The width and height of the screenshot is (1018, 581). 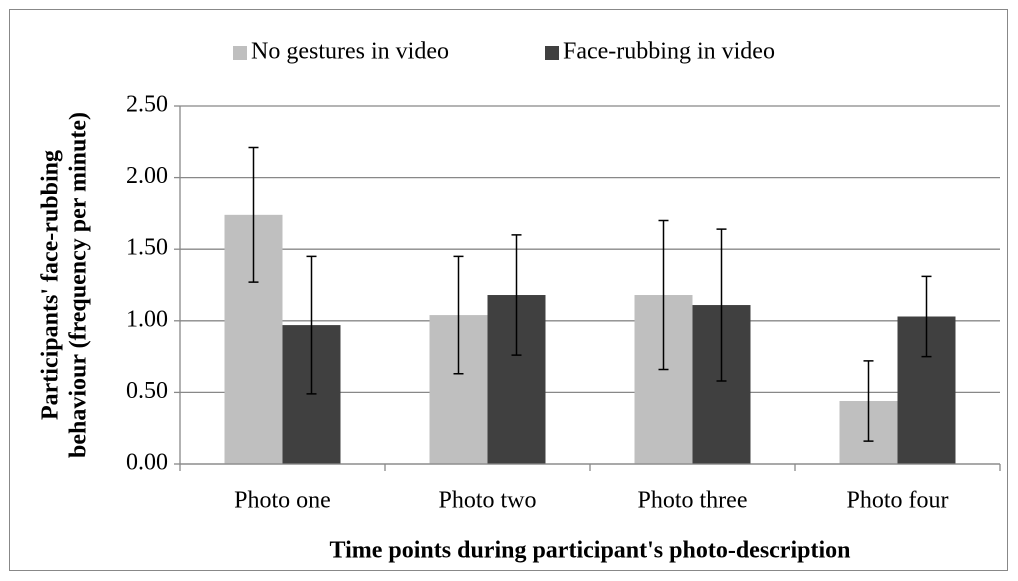 What do you see at coordinates (147, 176) in the screenshot?
I see `y-tick-label: 2.00` at bounding box center [147, 176].